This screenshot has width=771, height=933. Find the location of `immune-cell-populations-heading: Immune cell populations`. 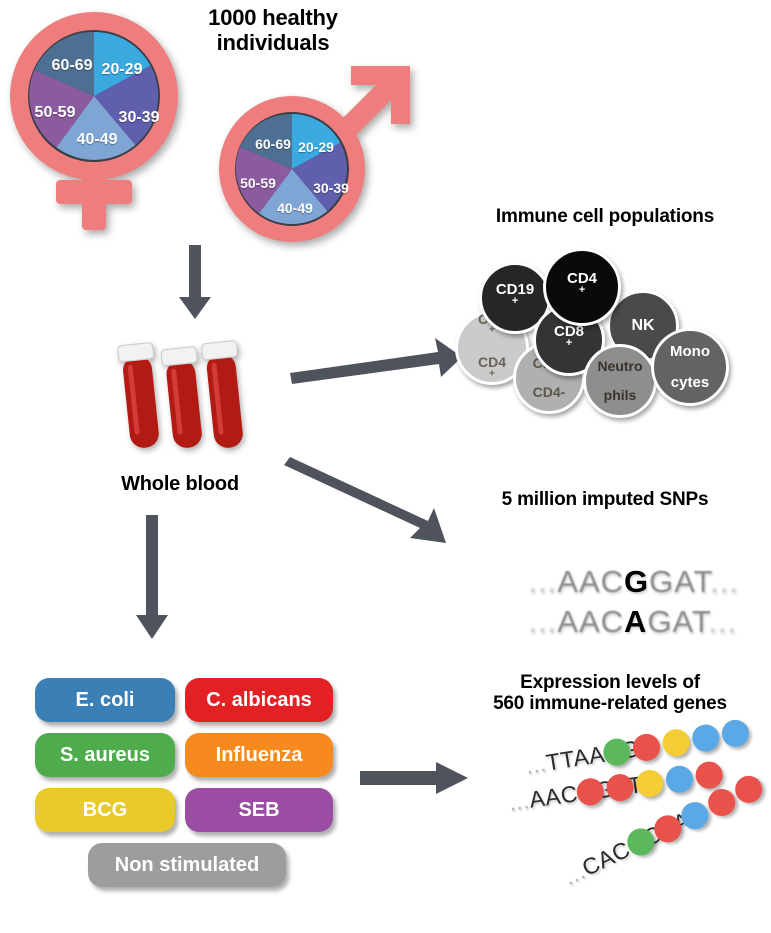

immune-cell-populations-heading: Immune cell populations is located at coordinates (605, 216).